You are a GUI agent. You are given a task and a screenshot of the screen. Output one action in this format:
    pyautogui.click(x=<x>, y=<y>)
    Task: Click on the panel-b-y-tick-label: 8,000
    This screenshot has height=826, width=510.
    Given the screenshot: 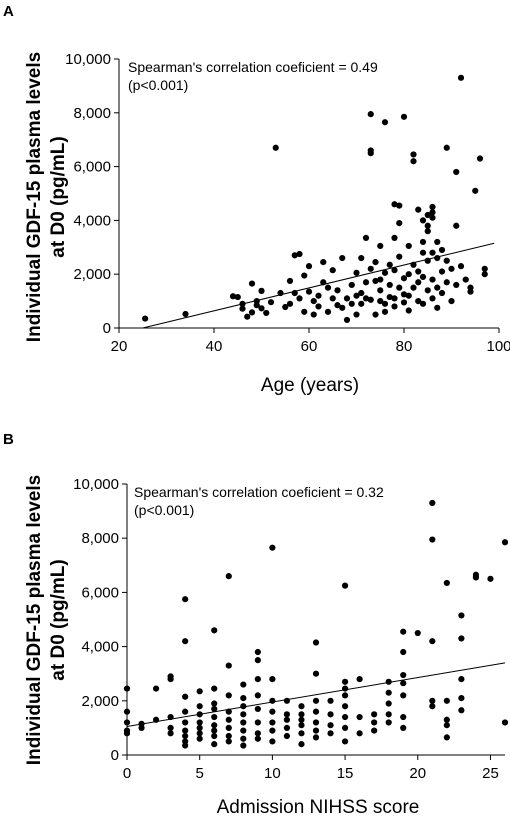 What is the action you would take?
    pyautogui.click(x=100, y=538)
    